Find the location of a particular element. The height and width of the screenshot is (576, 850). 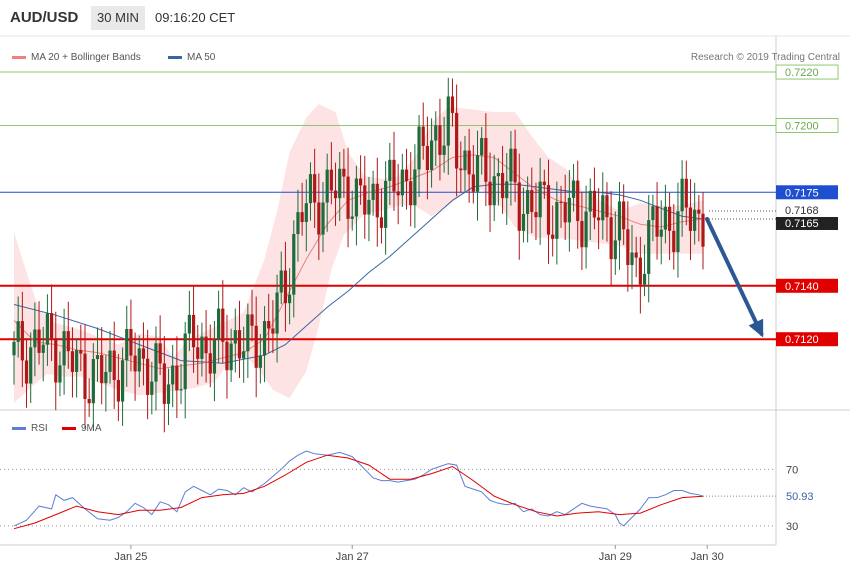

projection-arrowhead is located at coordinates (756, 328).